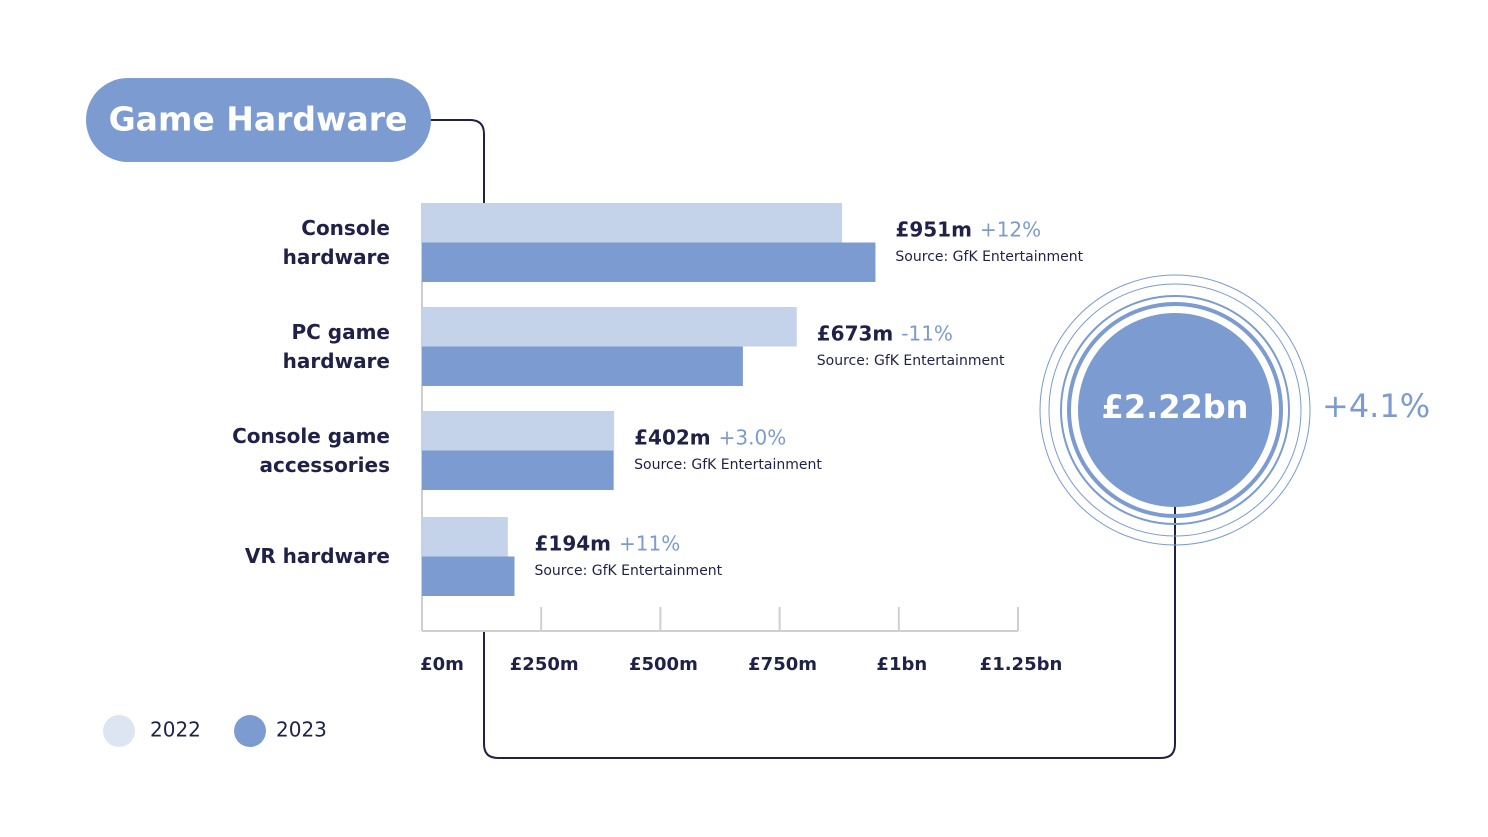 The width and height of the screenshot is (1488, 837). Describe the element at coordinates (175, 730) in the screenshot. I see `legend-label: 2022` at that location.